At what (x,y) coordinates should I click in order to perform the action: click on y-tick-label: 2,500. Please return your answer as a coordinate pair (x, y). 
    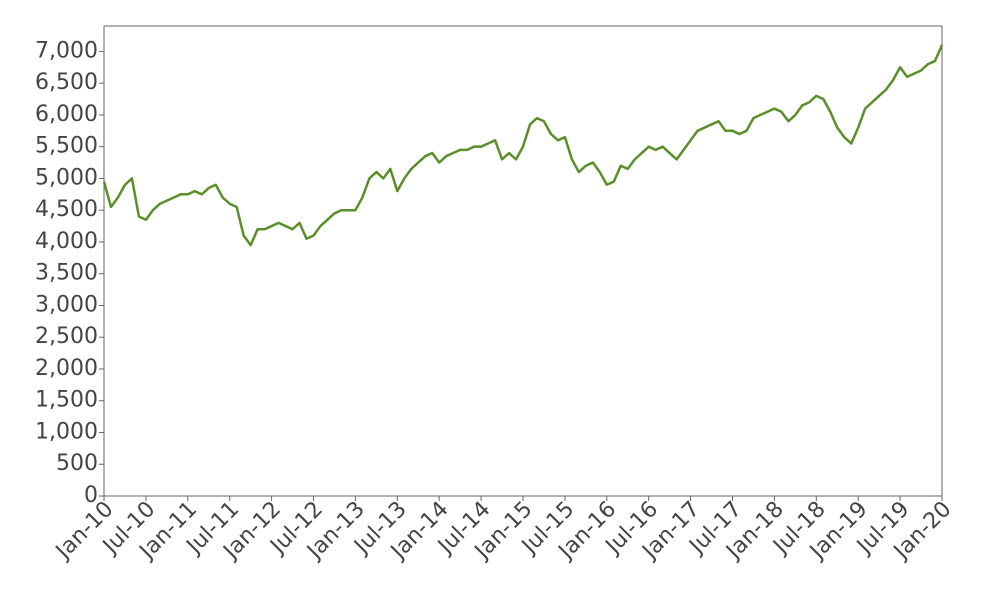
    Looking at the image, I should click on (66, 336).